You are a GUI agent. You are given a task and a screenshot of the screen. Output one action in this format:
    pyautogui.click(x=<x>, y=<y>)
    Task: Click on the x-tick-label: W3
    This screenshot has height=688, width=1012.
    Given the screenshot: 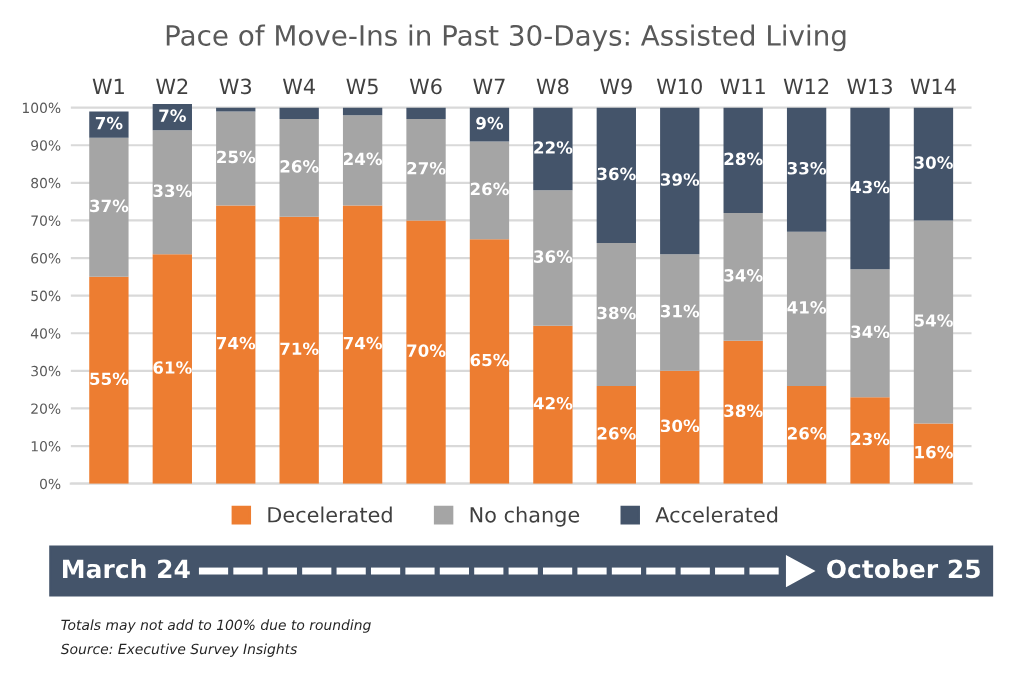 What is the action you would take?
    pyautogui.click(x=235, y=86)
    